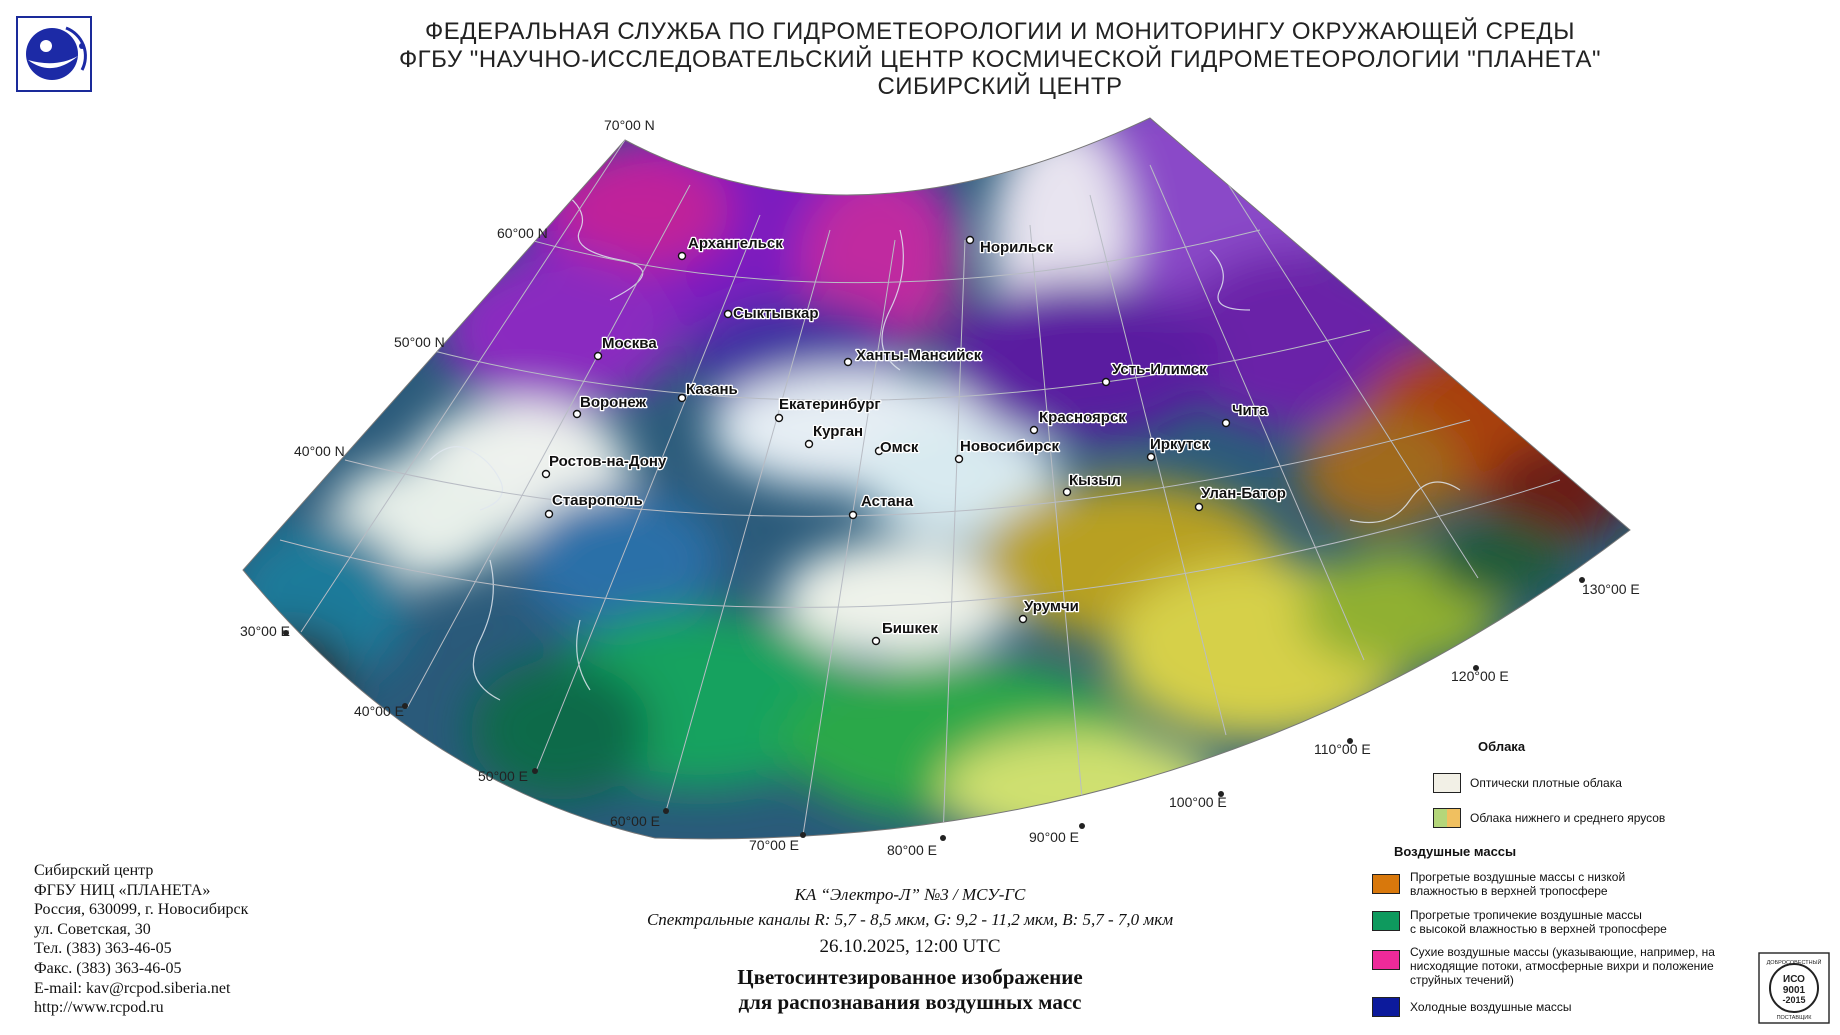  Describe the element at coordinates (830, 404) in the screenshot. I see `city-label: Екатеринбург` at that location.